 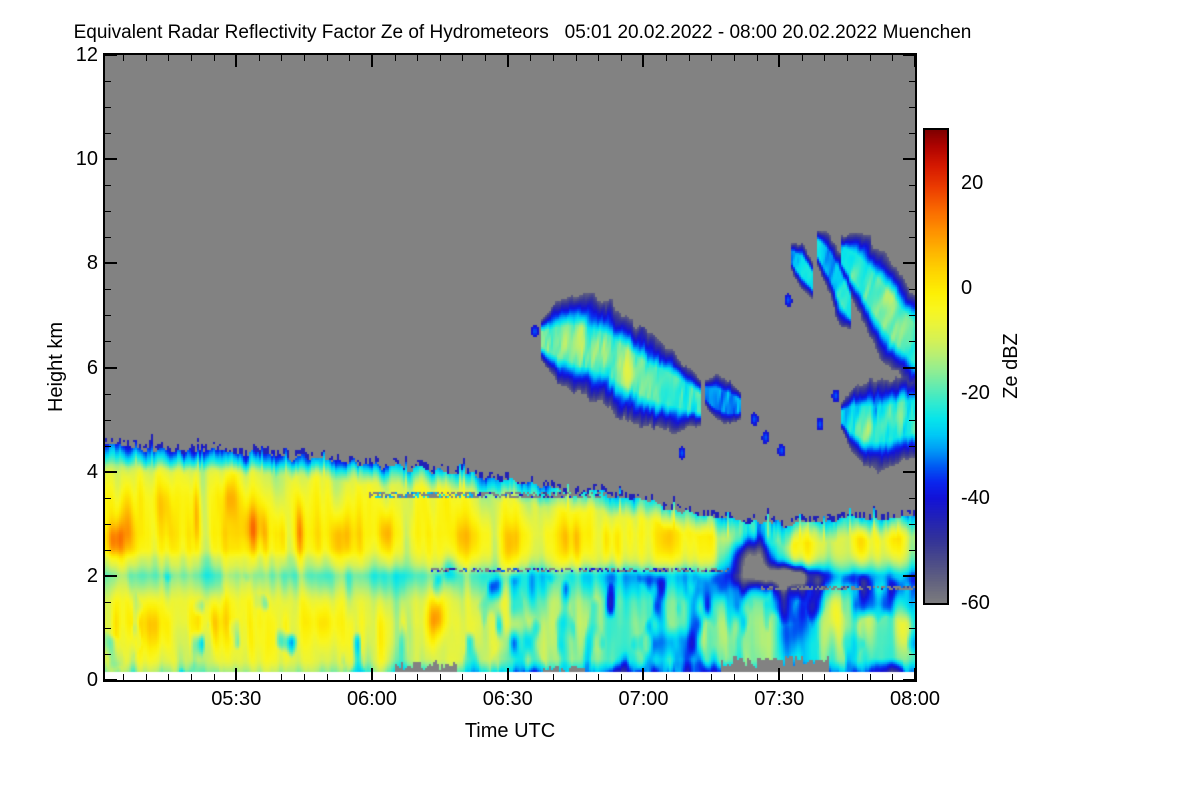 What do you see at coordinates (915, 699) in the screenshot?
I see `x-tick-label: 08:00` at bounding box center [915, 699].